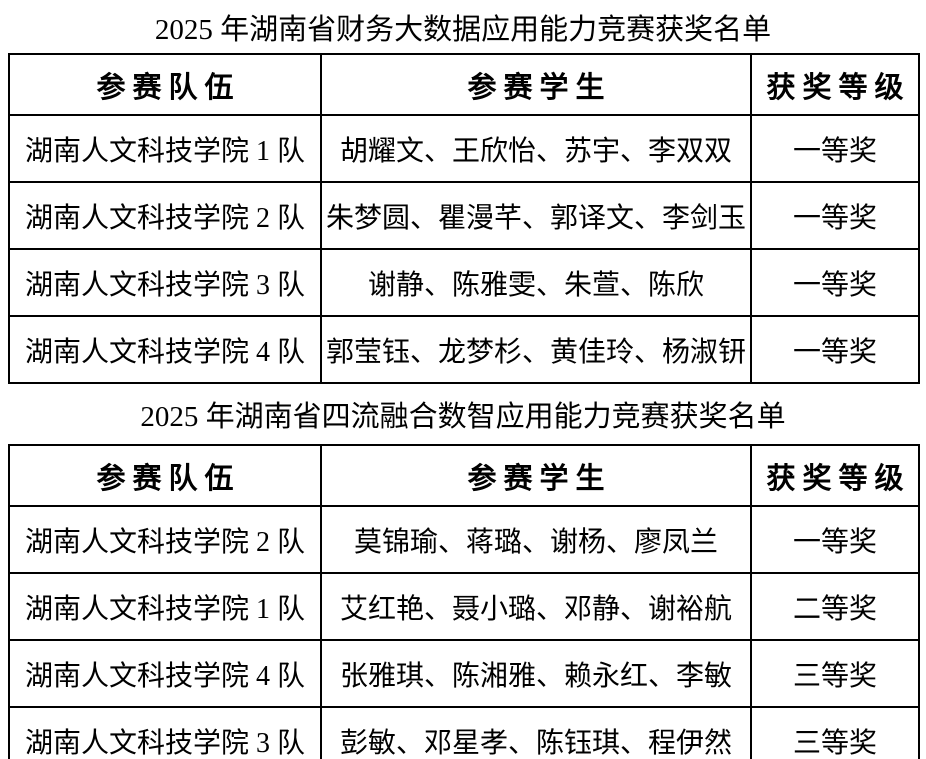 This screenshot has width=926, height=759. I want to click on students-cell: 张雅琪、陈湘雅、赖永红、李敏, so click(536, 673).